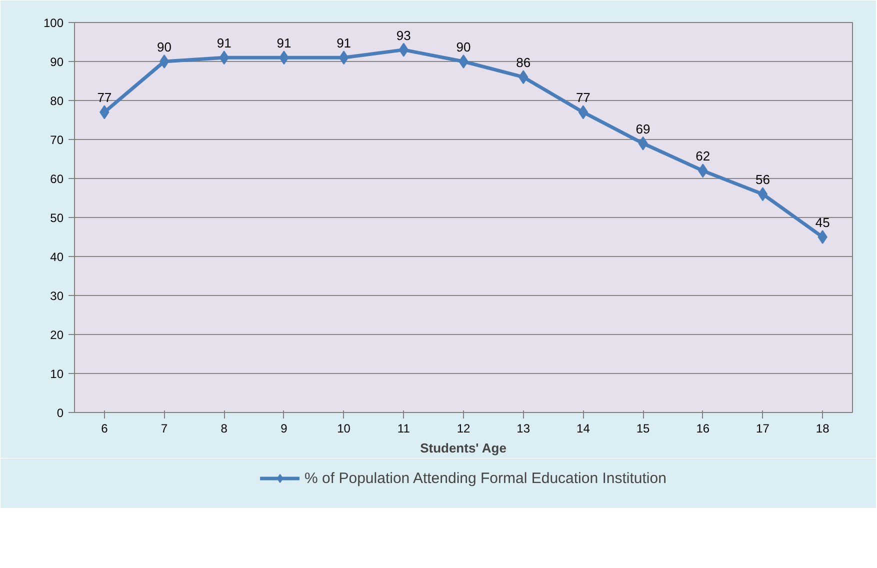  What do you see at coordinates (57, 101) in the screenshot?
I see `y-tick-label: 80` at bounding box center [57, 101].